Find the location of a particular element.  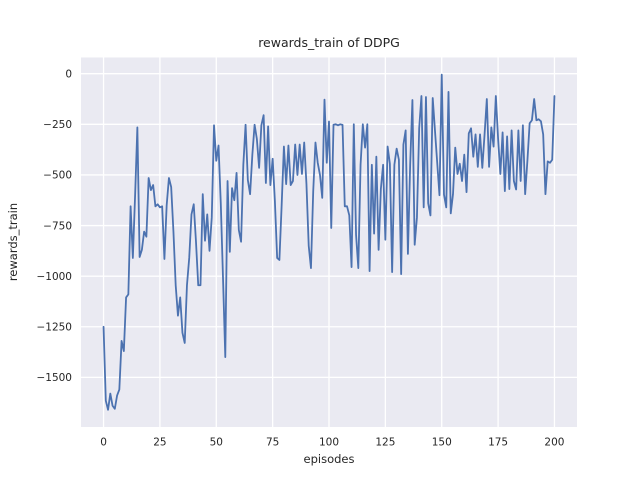

x-tick-labels: 0 25 50 75 100 125 150 175 200 is located at coordinates (332, 443).